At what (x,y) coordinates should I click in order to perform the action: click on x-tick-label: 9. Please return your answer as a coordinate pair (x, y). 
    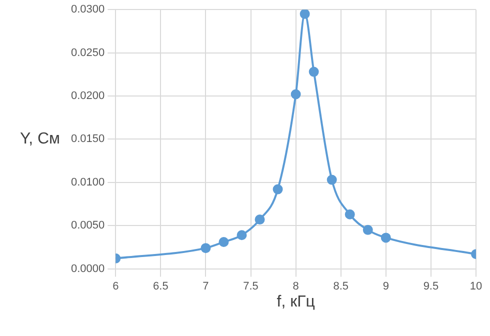
    Looking at the image, I should click on (385, 286).